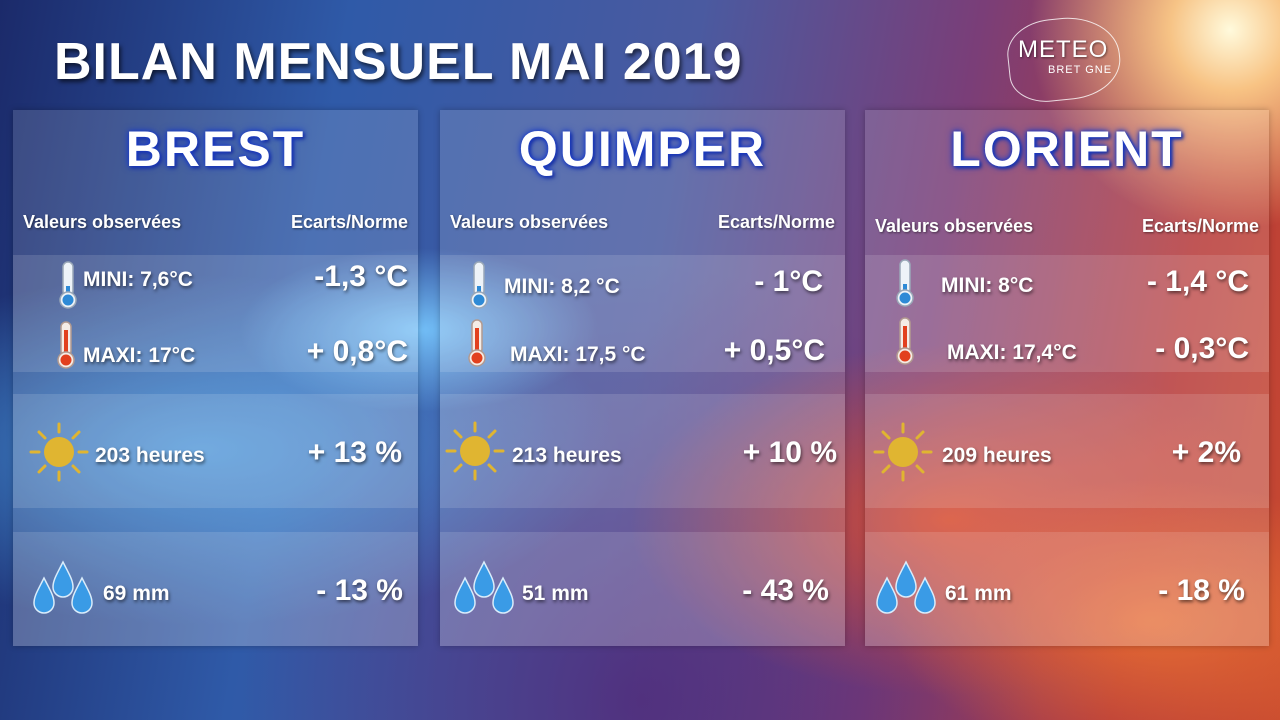 Image resolution: width=1280 pixels, height=720 pixels. I want to click on rainfall-band, so click(1067, 589).